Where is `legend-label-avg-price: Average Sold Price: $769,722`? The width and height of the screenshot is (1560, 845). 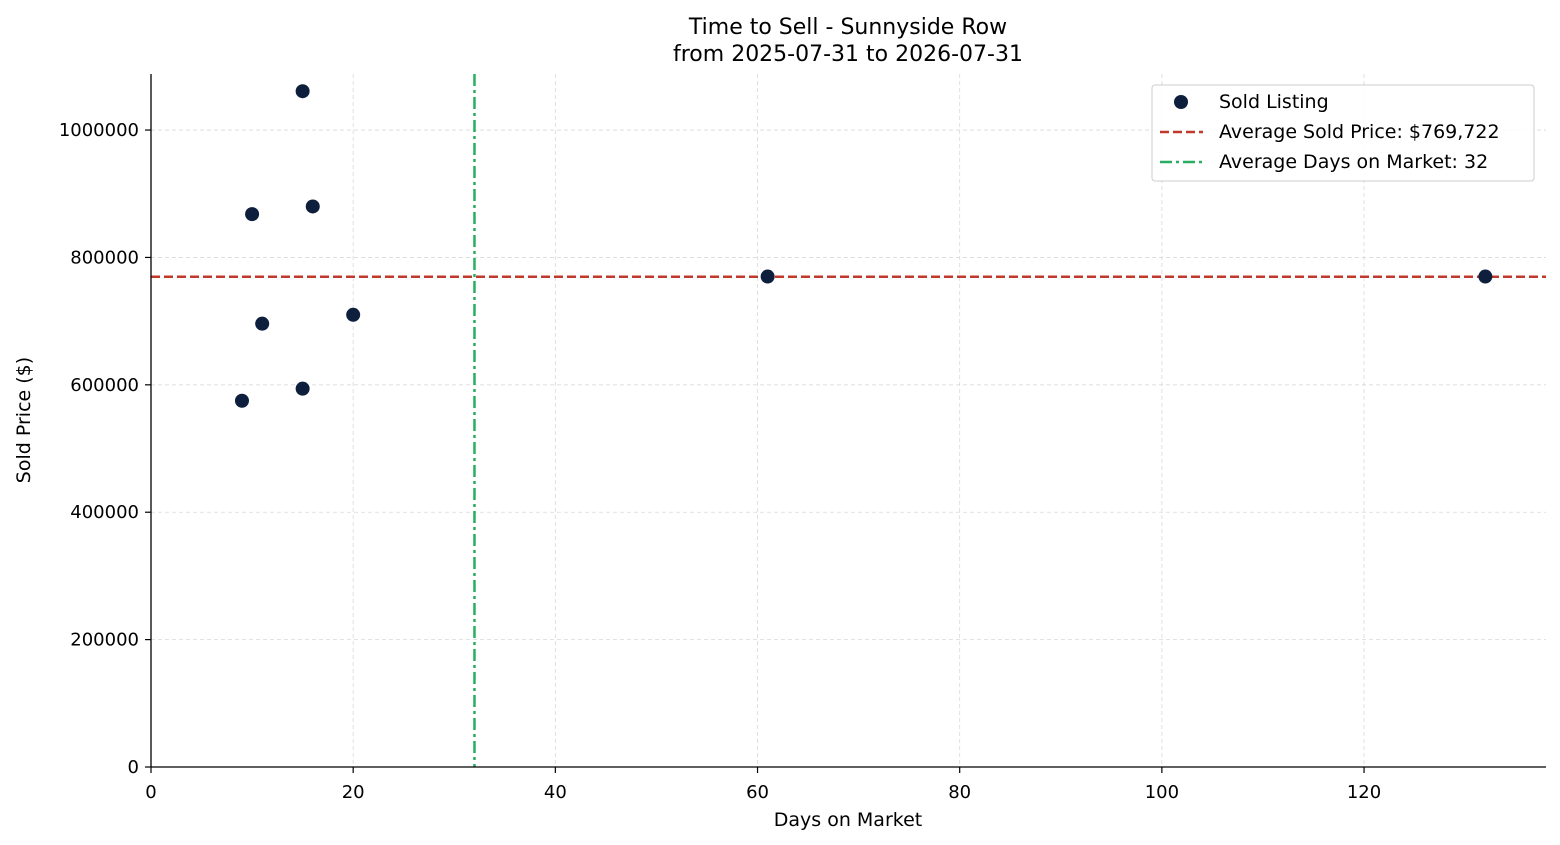 legend-label-avg-price: Average Sold Price: $769,722 is located at coordinates (1359, 132).